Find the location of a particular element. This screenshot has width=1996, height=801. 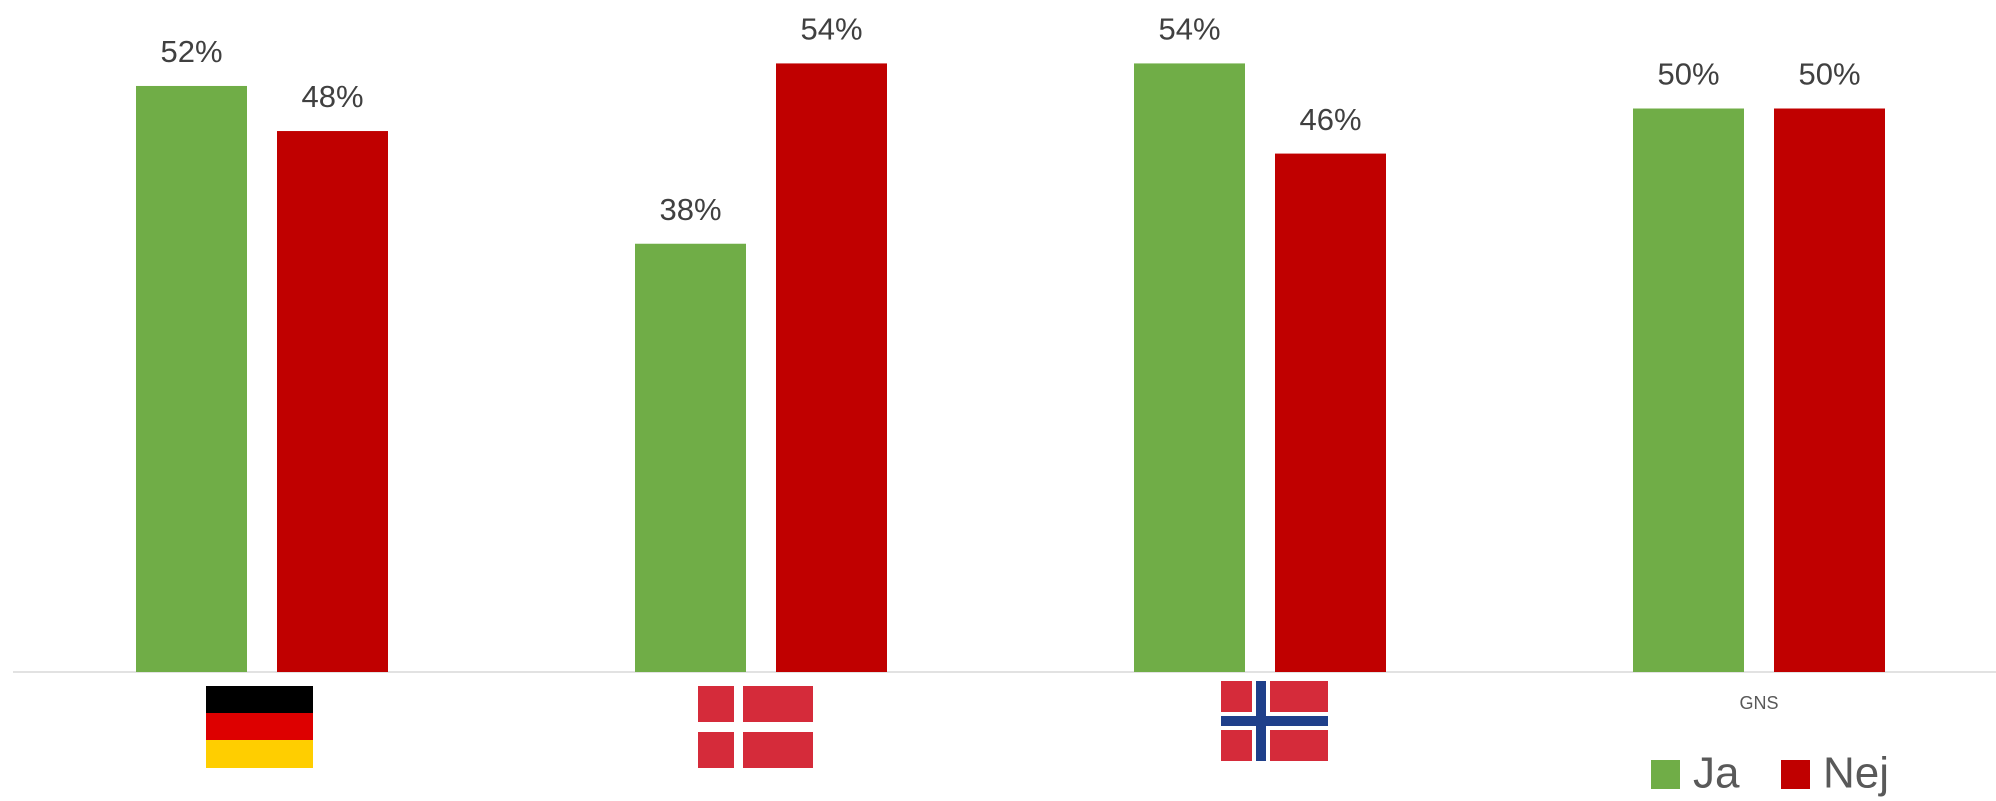

data-label: 46% is located at coordinates (1330, 119).